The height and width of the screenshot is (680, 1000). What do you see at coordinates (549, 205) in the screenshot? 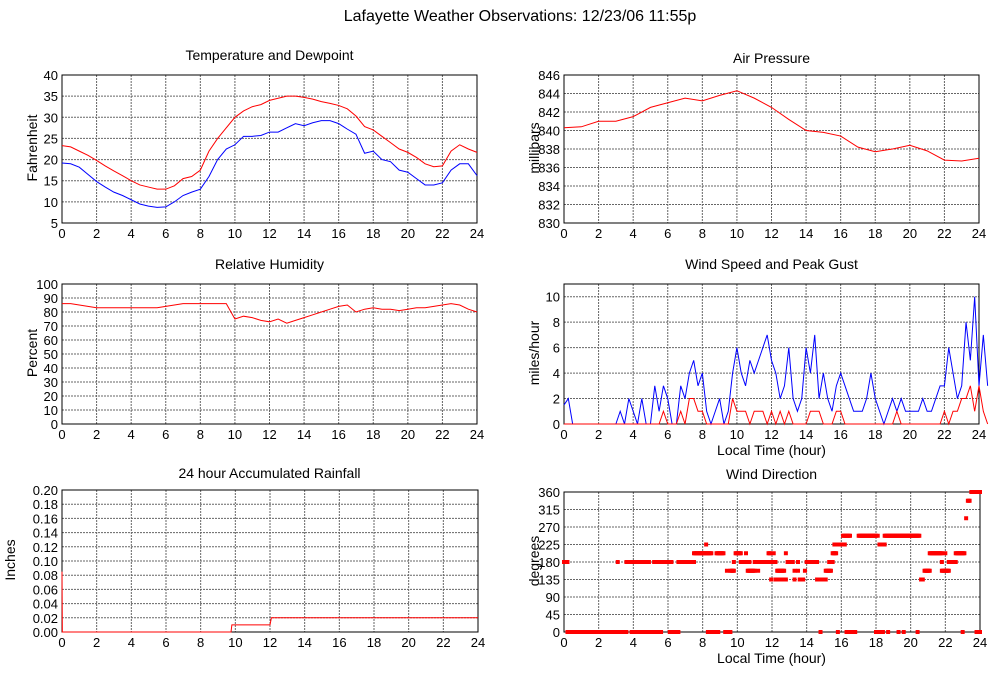
I see `y-tick-label: 832` at bounding box center [549, 205].